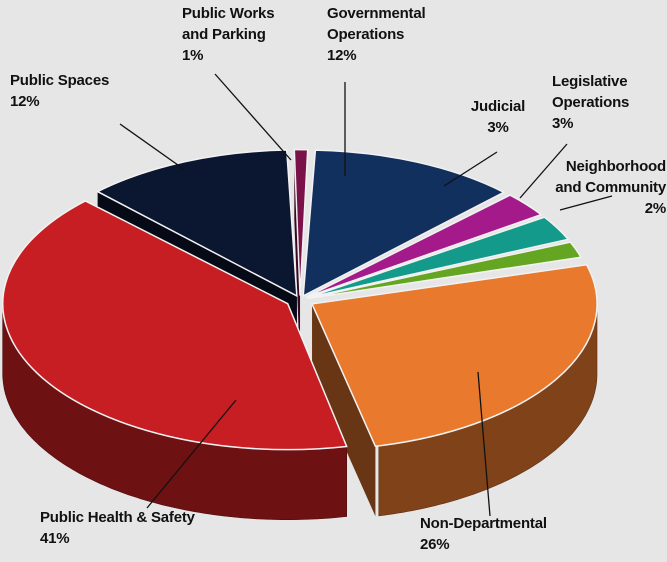  Describe the element at coordinates (498, 106) in the screenshot. I see `slice-name-label: Judicial` at that location.